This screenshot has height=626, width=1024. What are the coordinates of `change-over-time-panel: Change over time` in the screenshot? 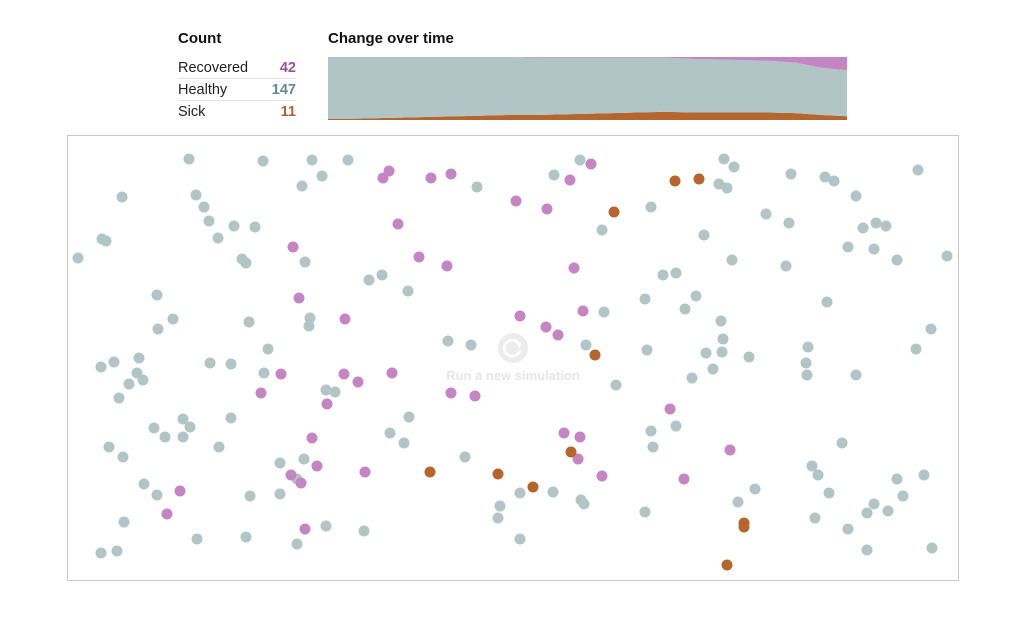 It's located at (588, 75).